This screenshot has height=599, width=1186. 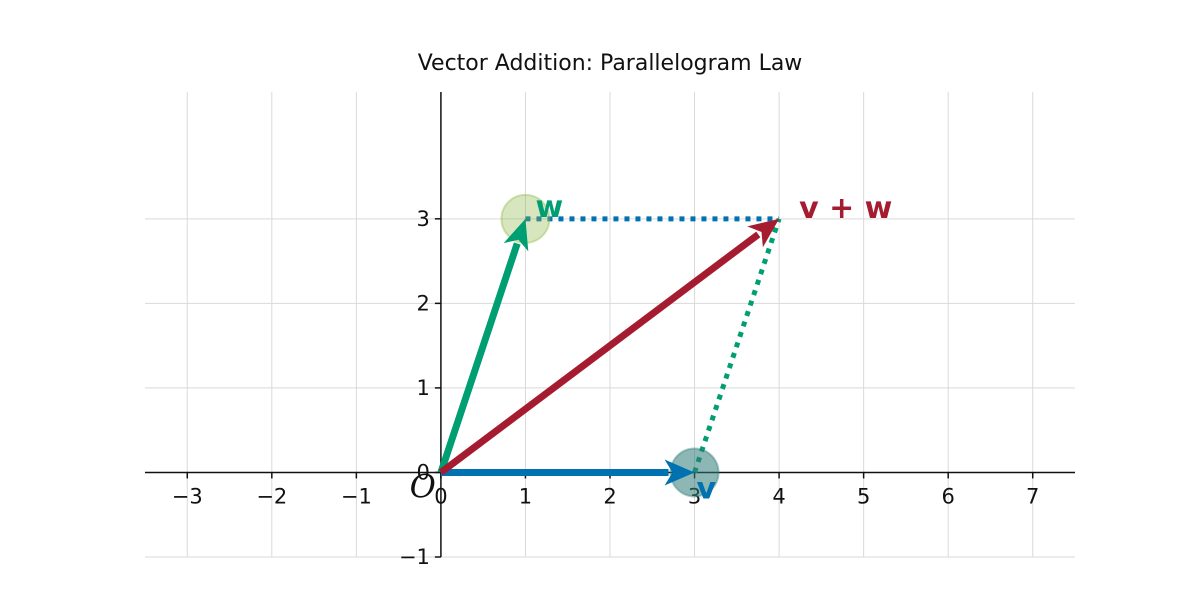 What do you see at coordinates (610, 63) in the screenshot?
I see `chart-title: Vector Addition: Parallelogram Law` at bounding box center [610, 63].